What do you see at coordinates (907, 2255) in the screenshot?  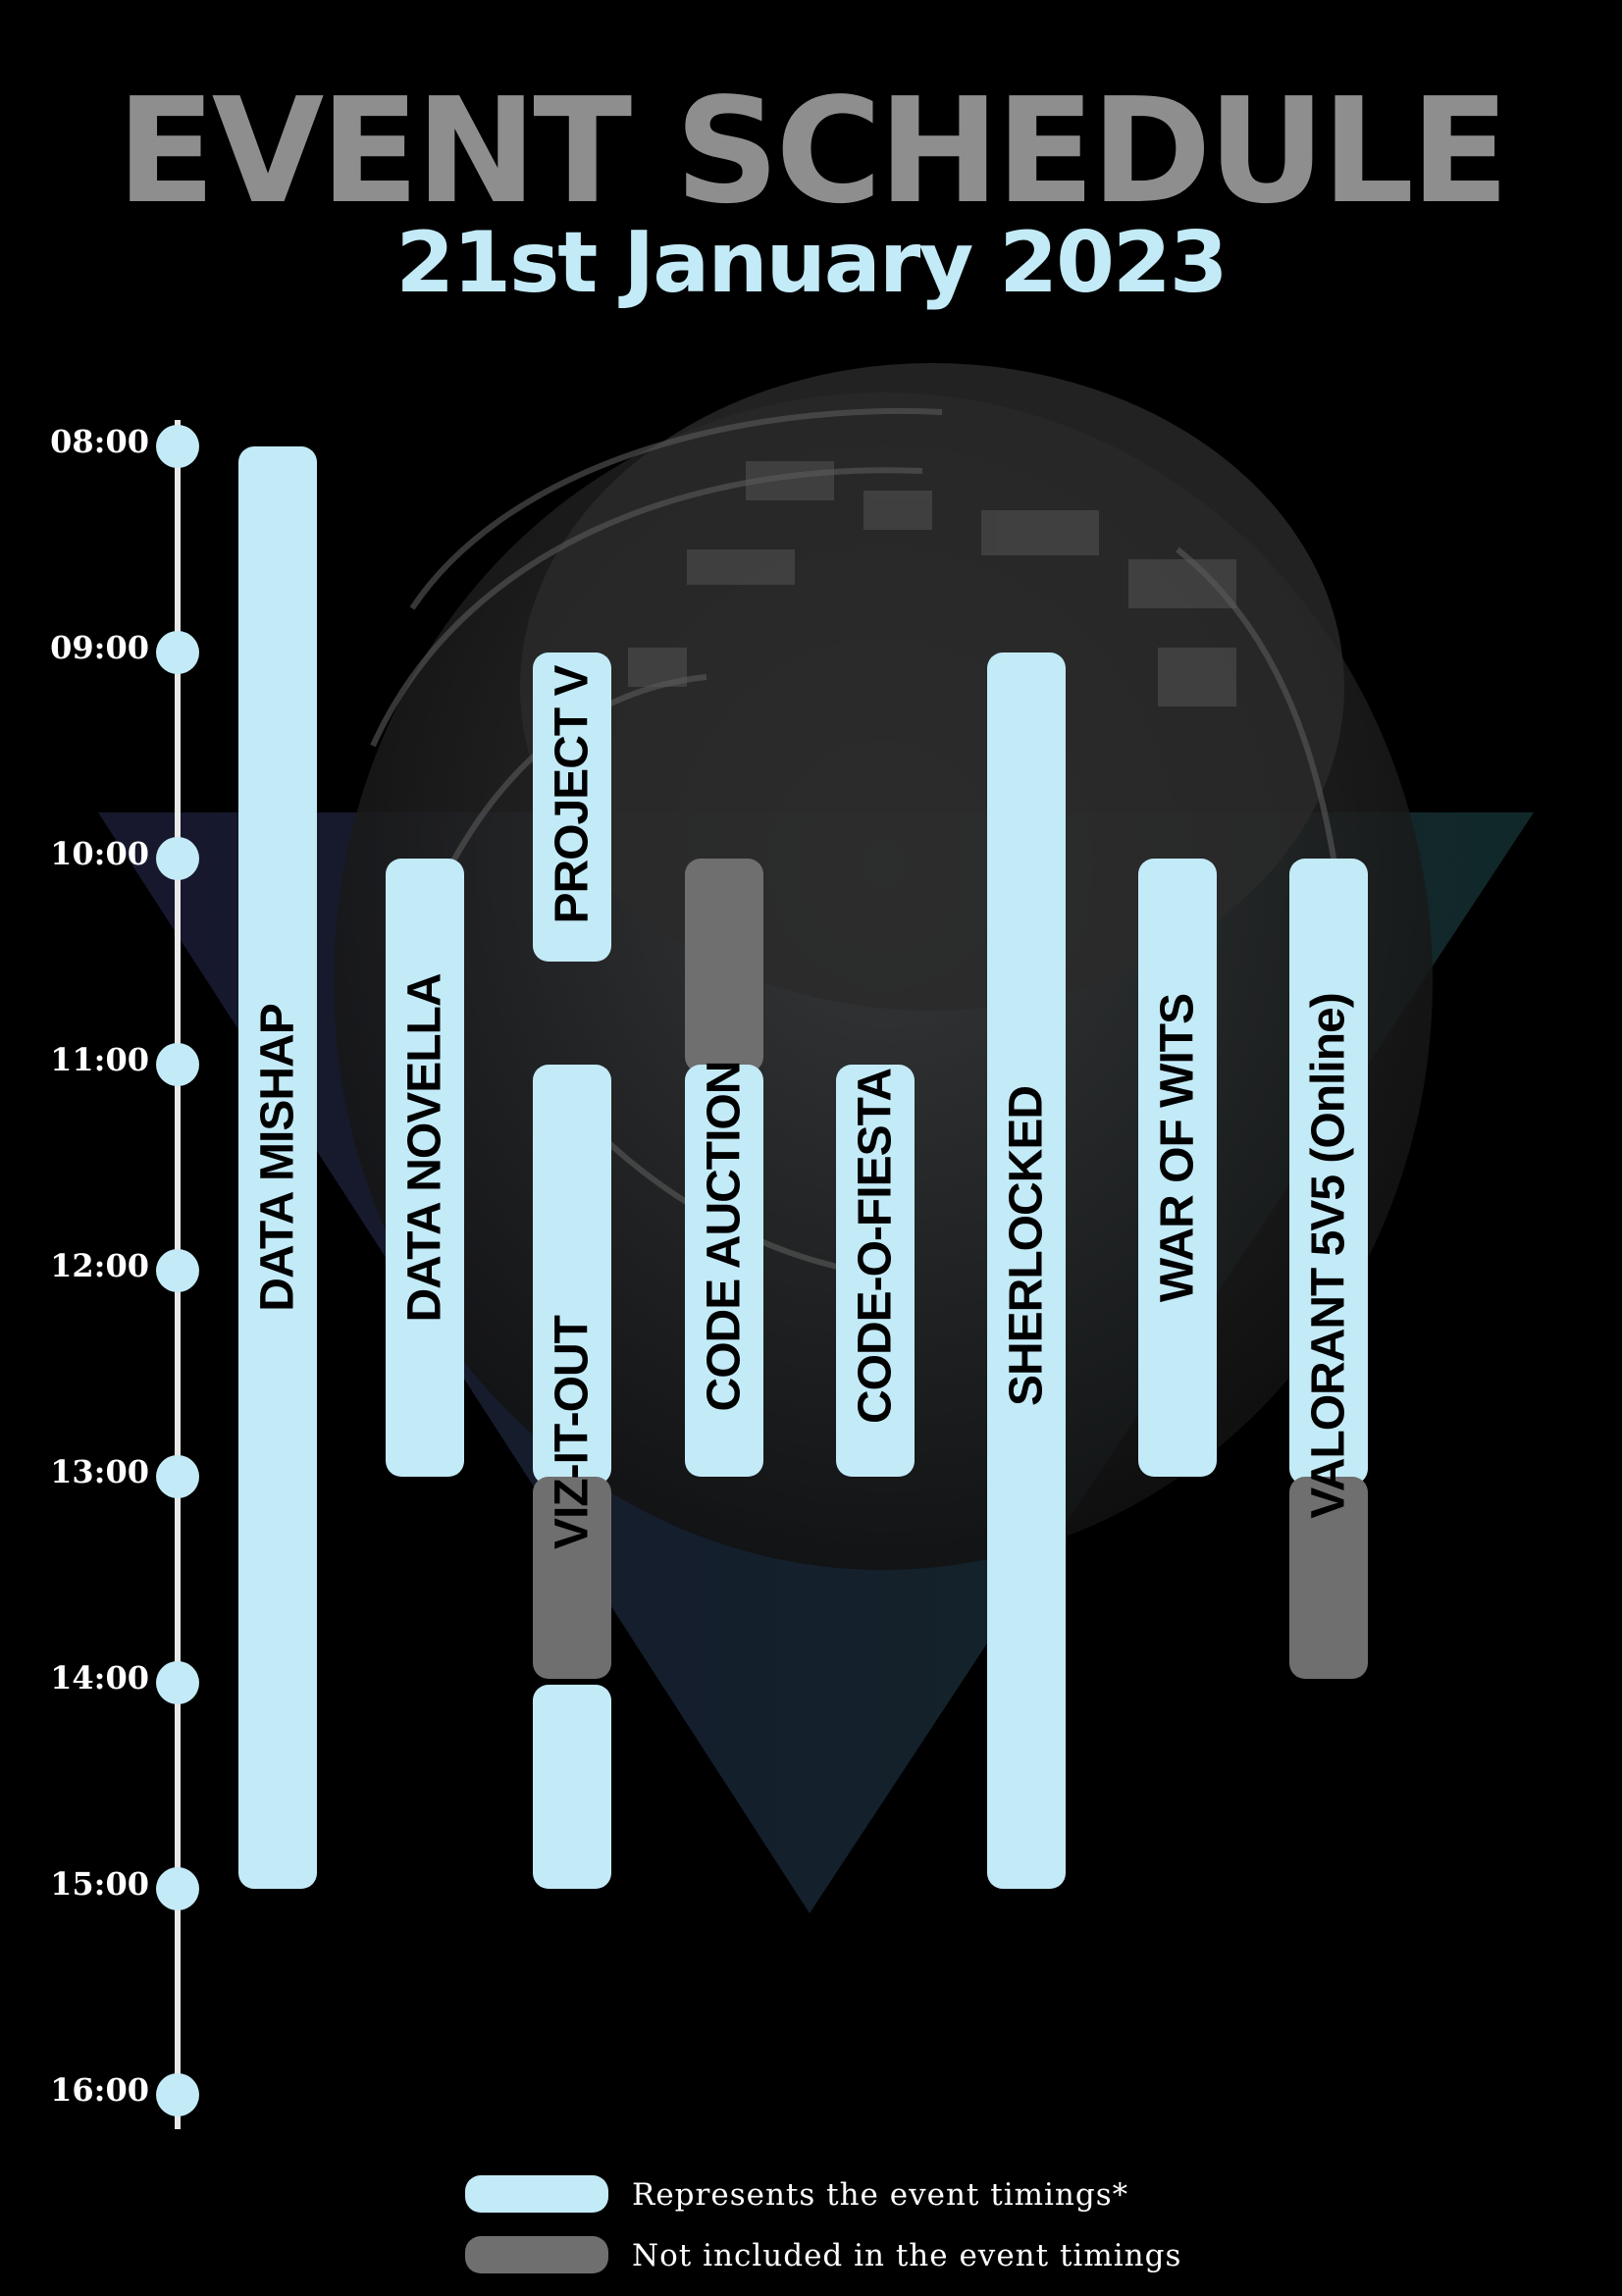 I see `legend-label-inactive: Not included in the event timings` at bounding box center [907, 2255].